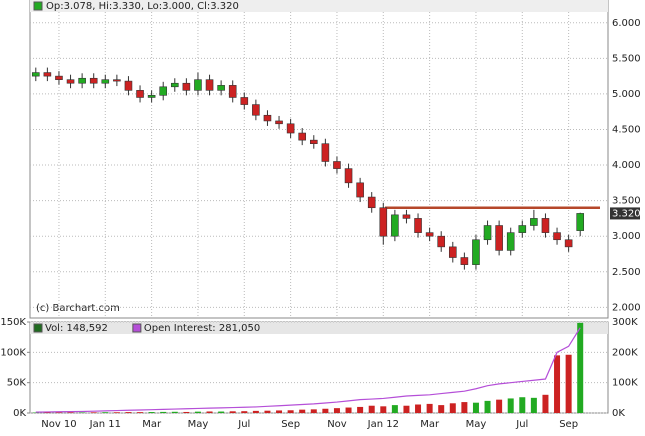 This screenshot has height=436, width=645. I want to click on y-tick-label: 5.500, so click(626, 58).